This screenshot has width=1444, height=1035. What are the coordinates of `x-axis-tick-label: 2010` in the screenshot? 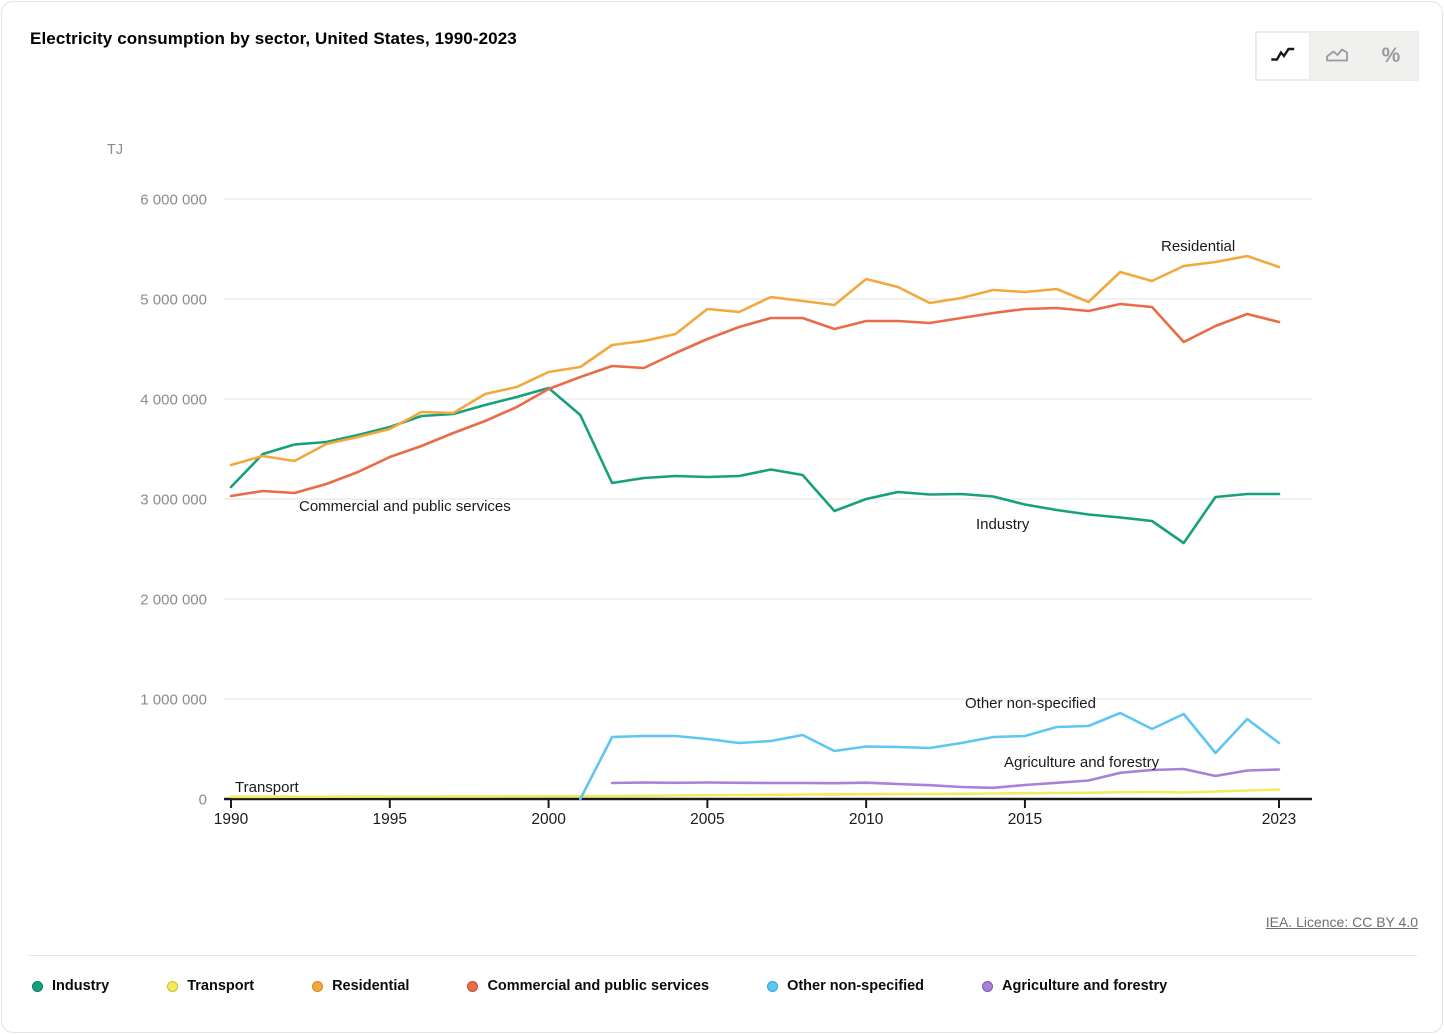 It's located at (866, 819).